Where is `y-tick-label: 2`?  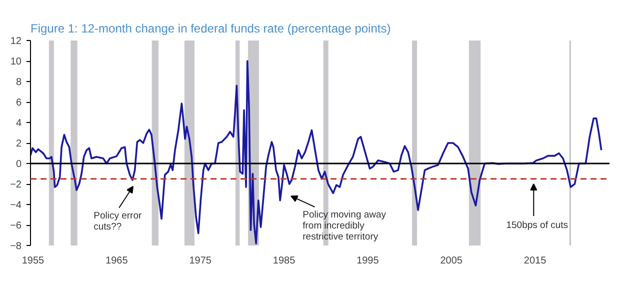 y-tick-label: 2 is located at coordinates (19, 144).